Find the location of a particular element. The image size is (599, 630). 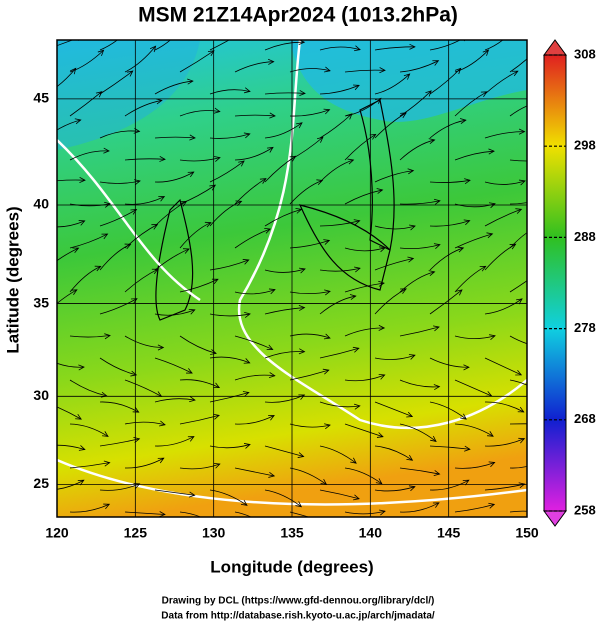

x-tick-label: 125 is located at coordinates (136, 533).